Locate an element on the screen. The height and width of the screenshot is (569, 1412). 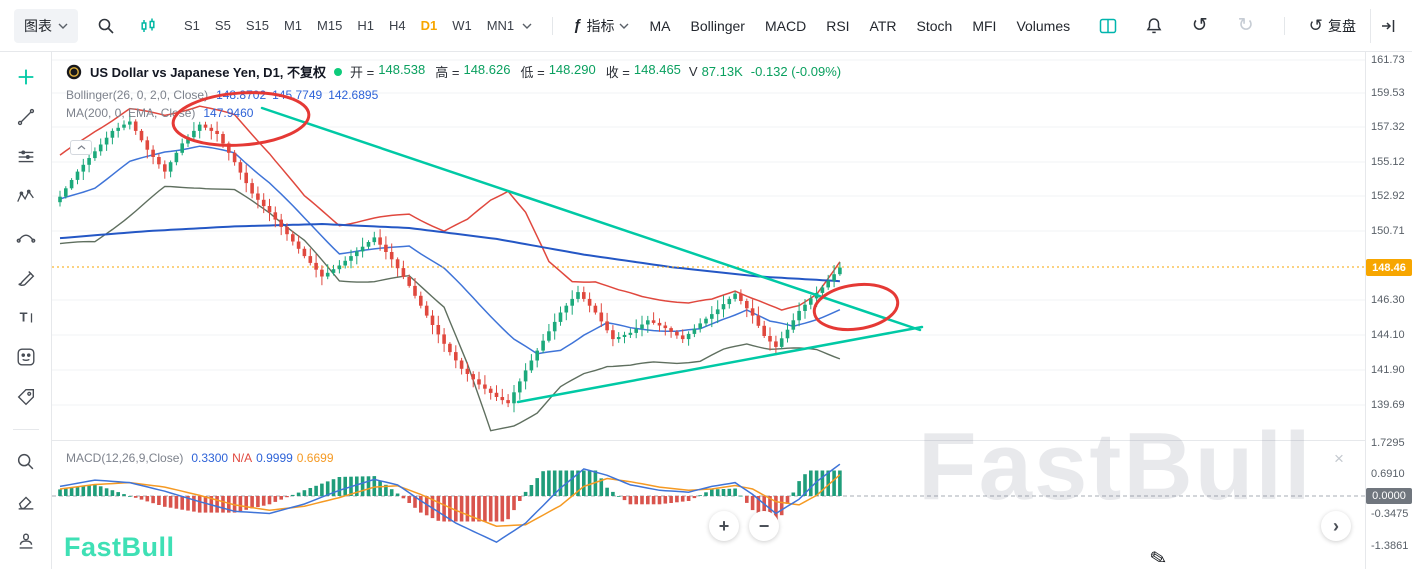
timeframe-M15: M15 is located at coordinates (330, 25).